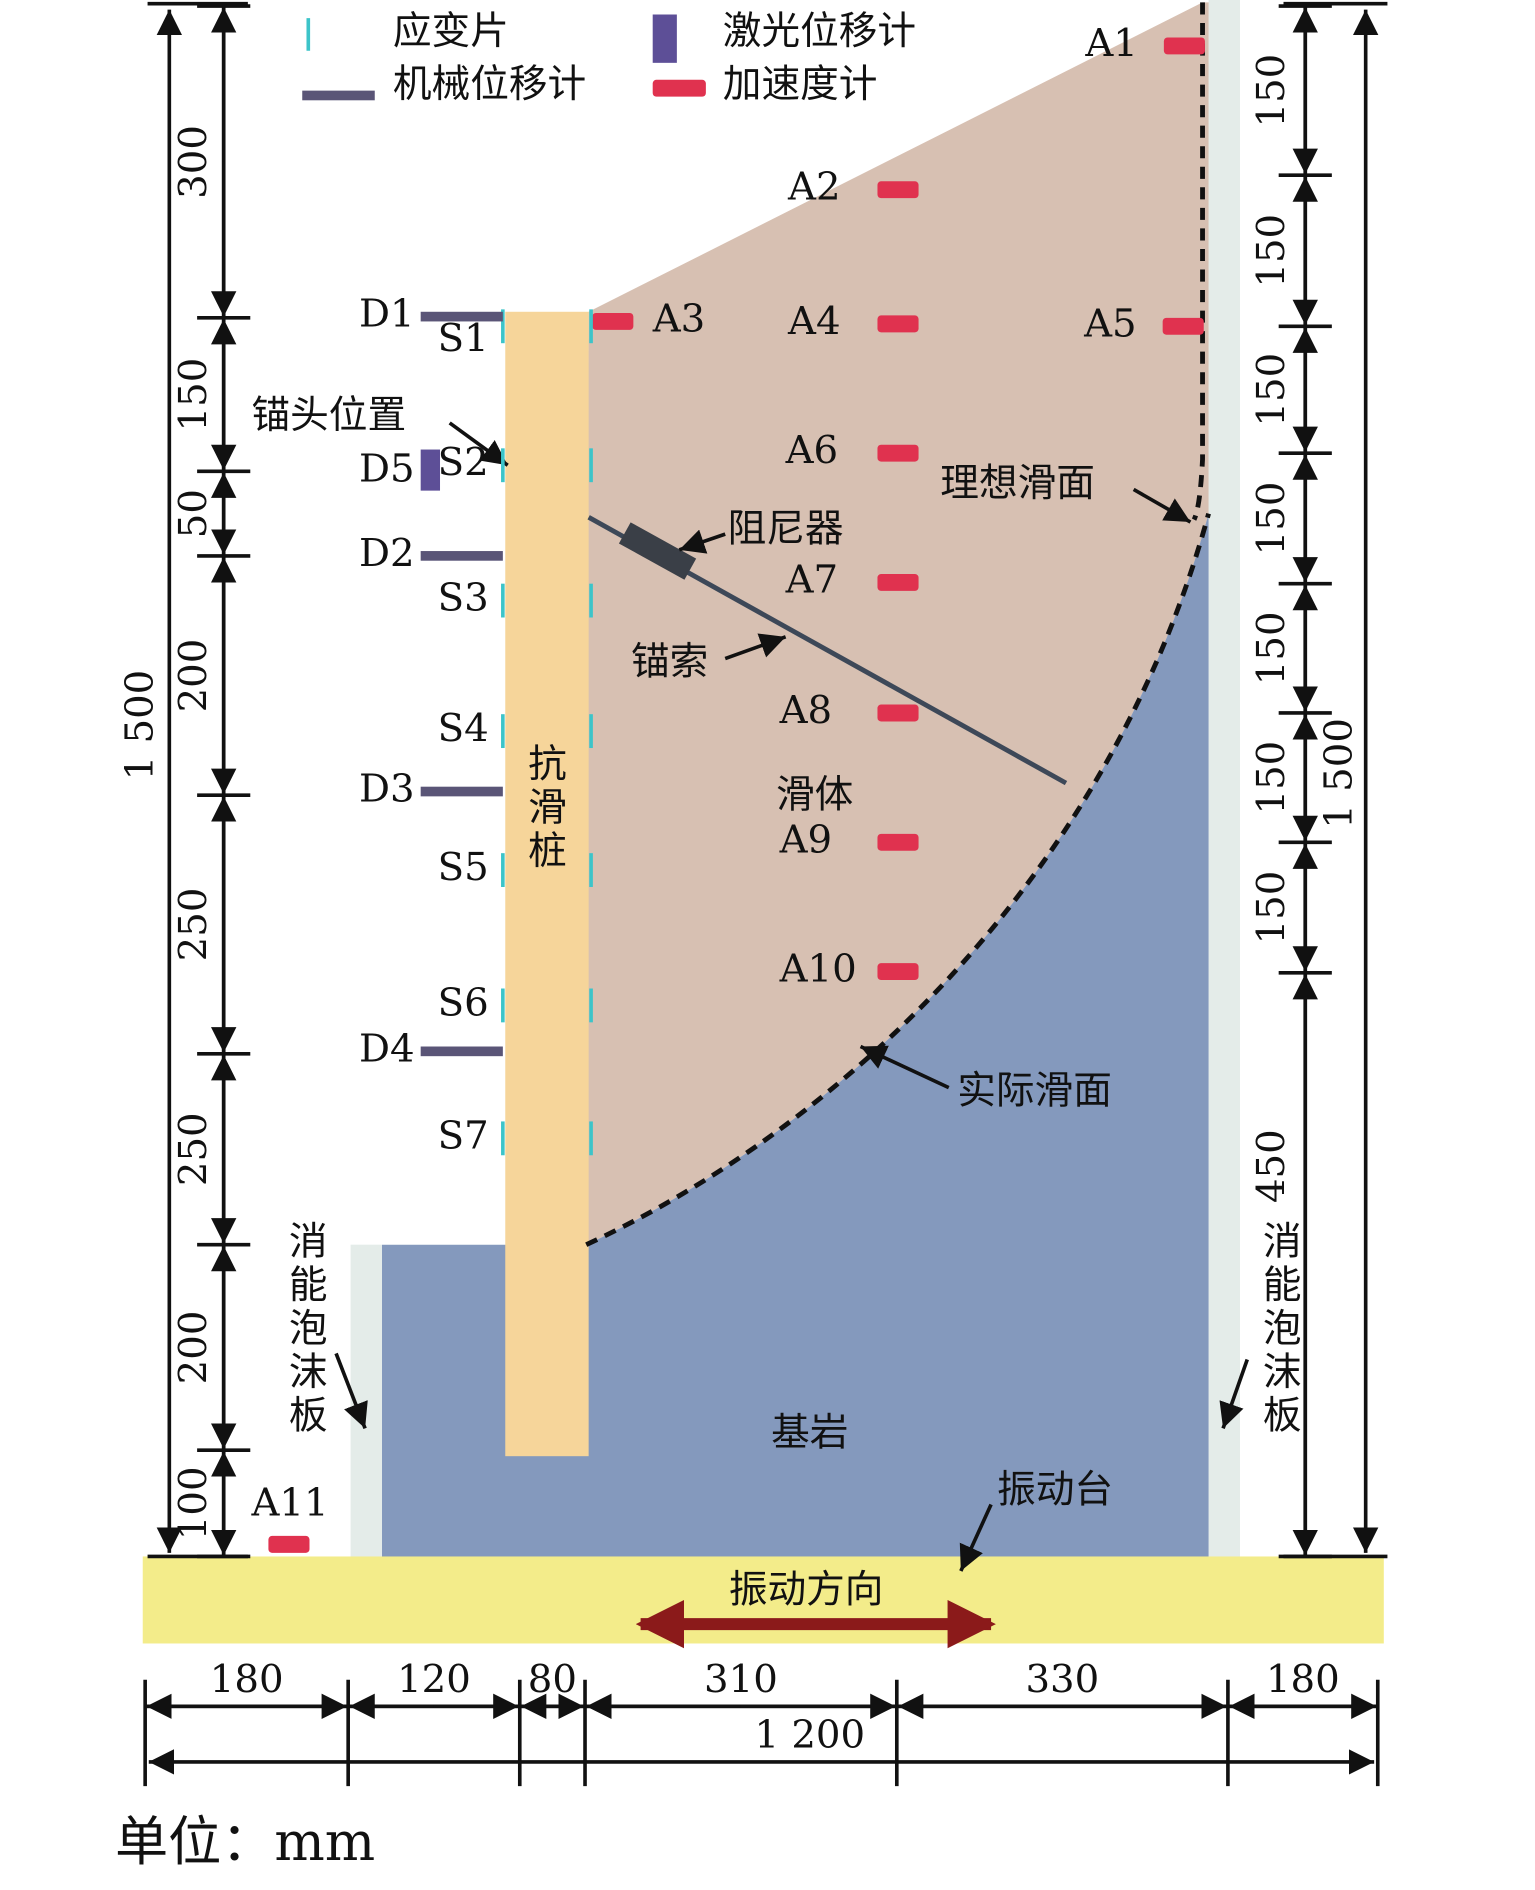  I want to click on accelerometer-label: A9, so click(806, 839).